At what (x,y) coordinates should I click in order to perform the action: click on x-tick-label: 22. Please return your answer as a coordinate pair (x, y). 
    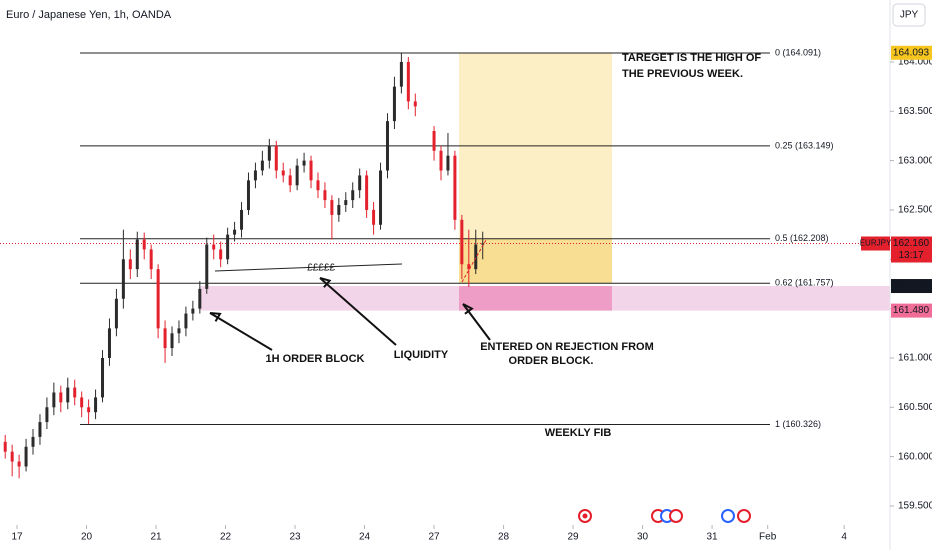
    Looking at the image, I should click on (226, 537).